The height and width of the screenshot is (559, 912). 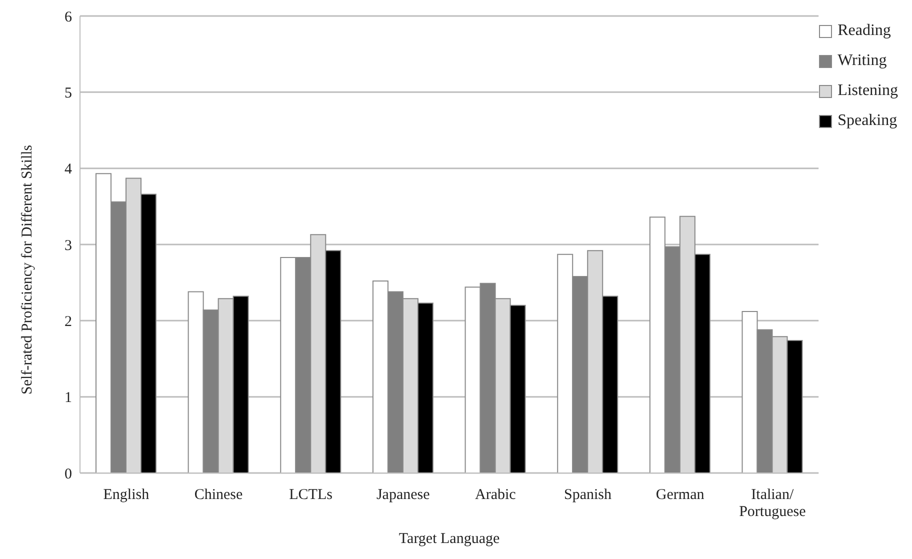 What do you see at coordinates (403, 495) in the screenshot?
I see `x-tick-label: Japanese` at bounding box center [403, 495].